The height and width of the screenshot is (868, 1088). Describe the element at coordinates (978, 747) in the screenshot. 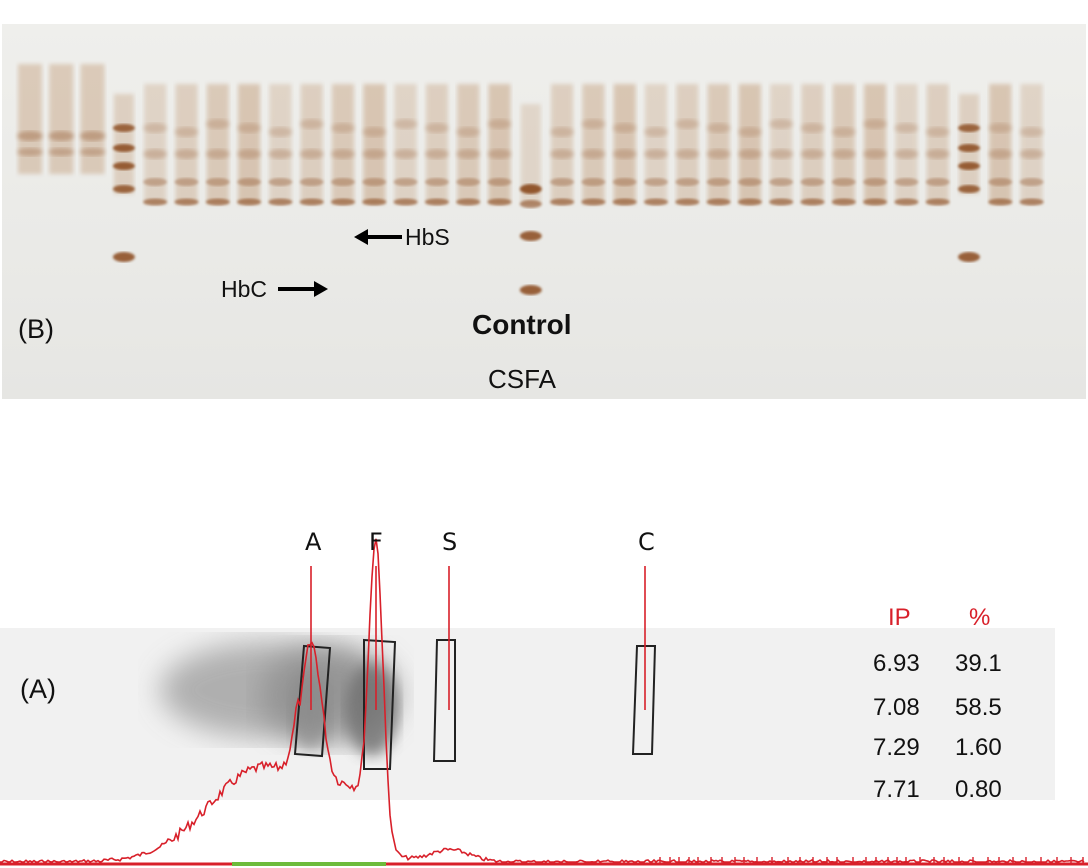

I see `percent-value: 1.60` at that location.